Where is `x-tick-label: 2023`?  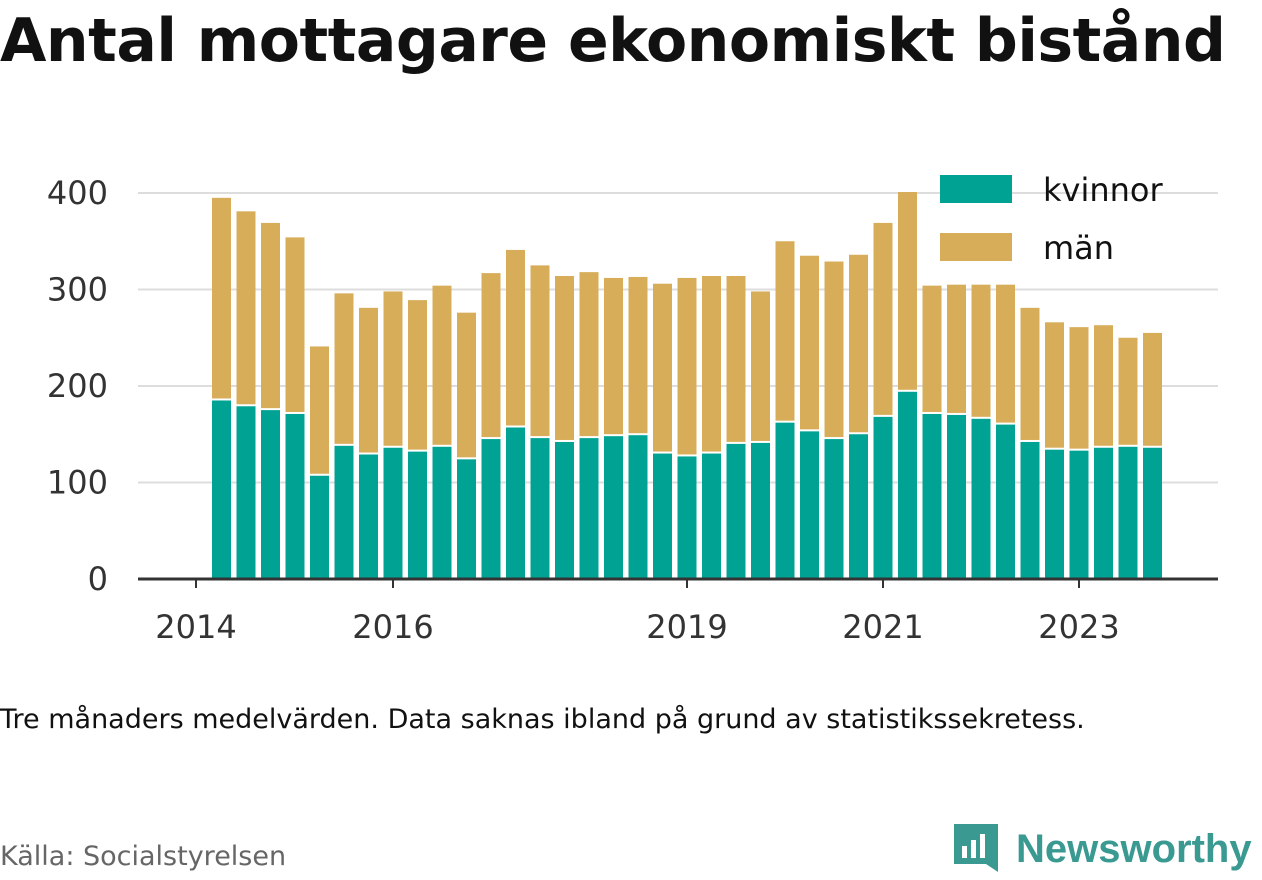
x-tick-label: 2023 is located at coordinates (1078, 627).